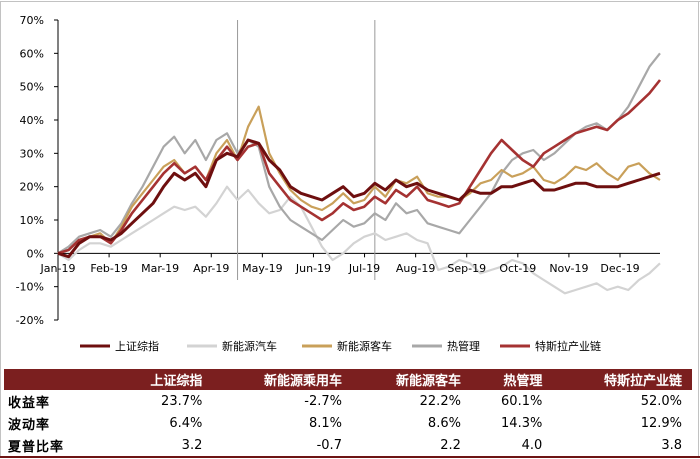  Describe the element at coordinates (249, 346) in the screenshot. I see `legend-label: 新能源汽车` at that location.